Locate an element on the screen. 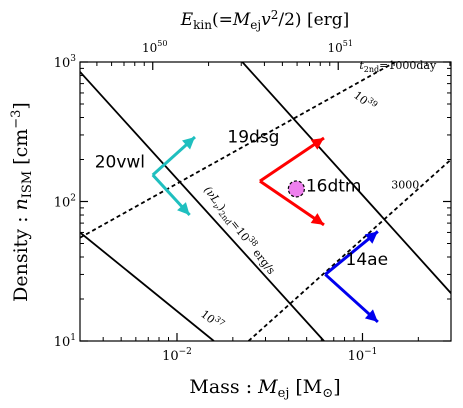 Image resolution: width=463 pixels, height=408 pixels. line-label: t2nd=1000day is located at coordinates (398, 66).